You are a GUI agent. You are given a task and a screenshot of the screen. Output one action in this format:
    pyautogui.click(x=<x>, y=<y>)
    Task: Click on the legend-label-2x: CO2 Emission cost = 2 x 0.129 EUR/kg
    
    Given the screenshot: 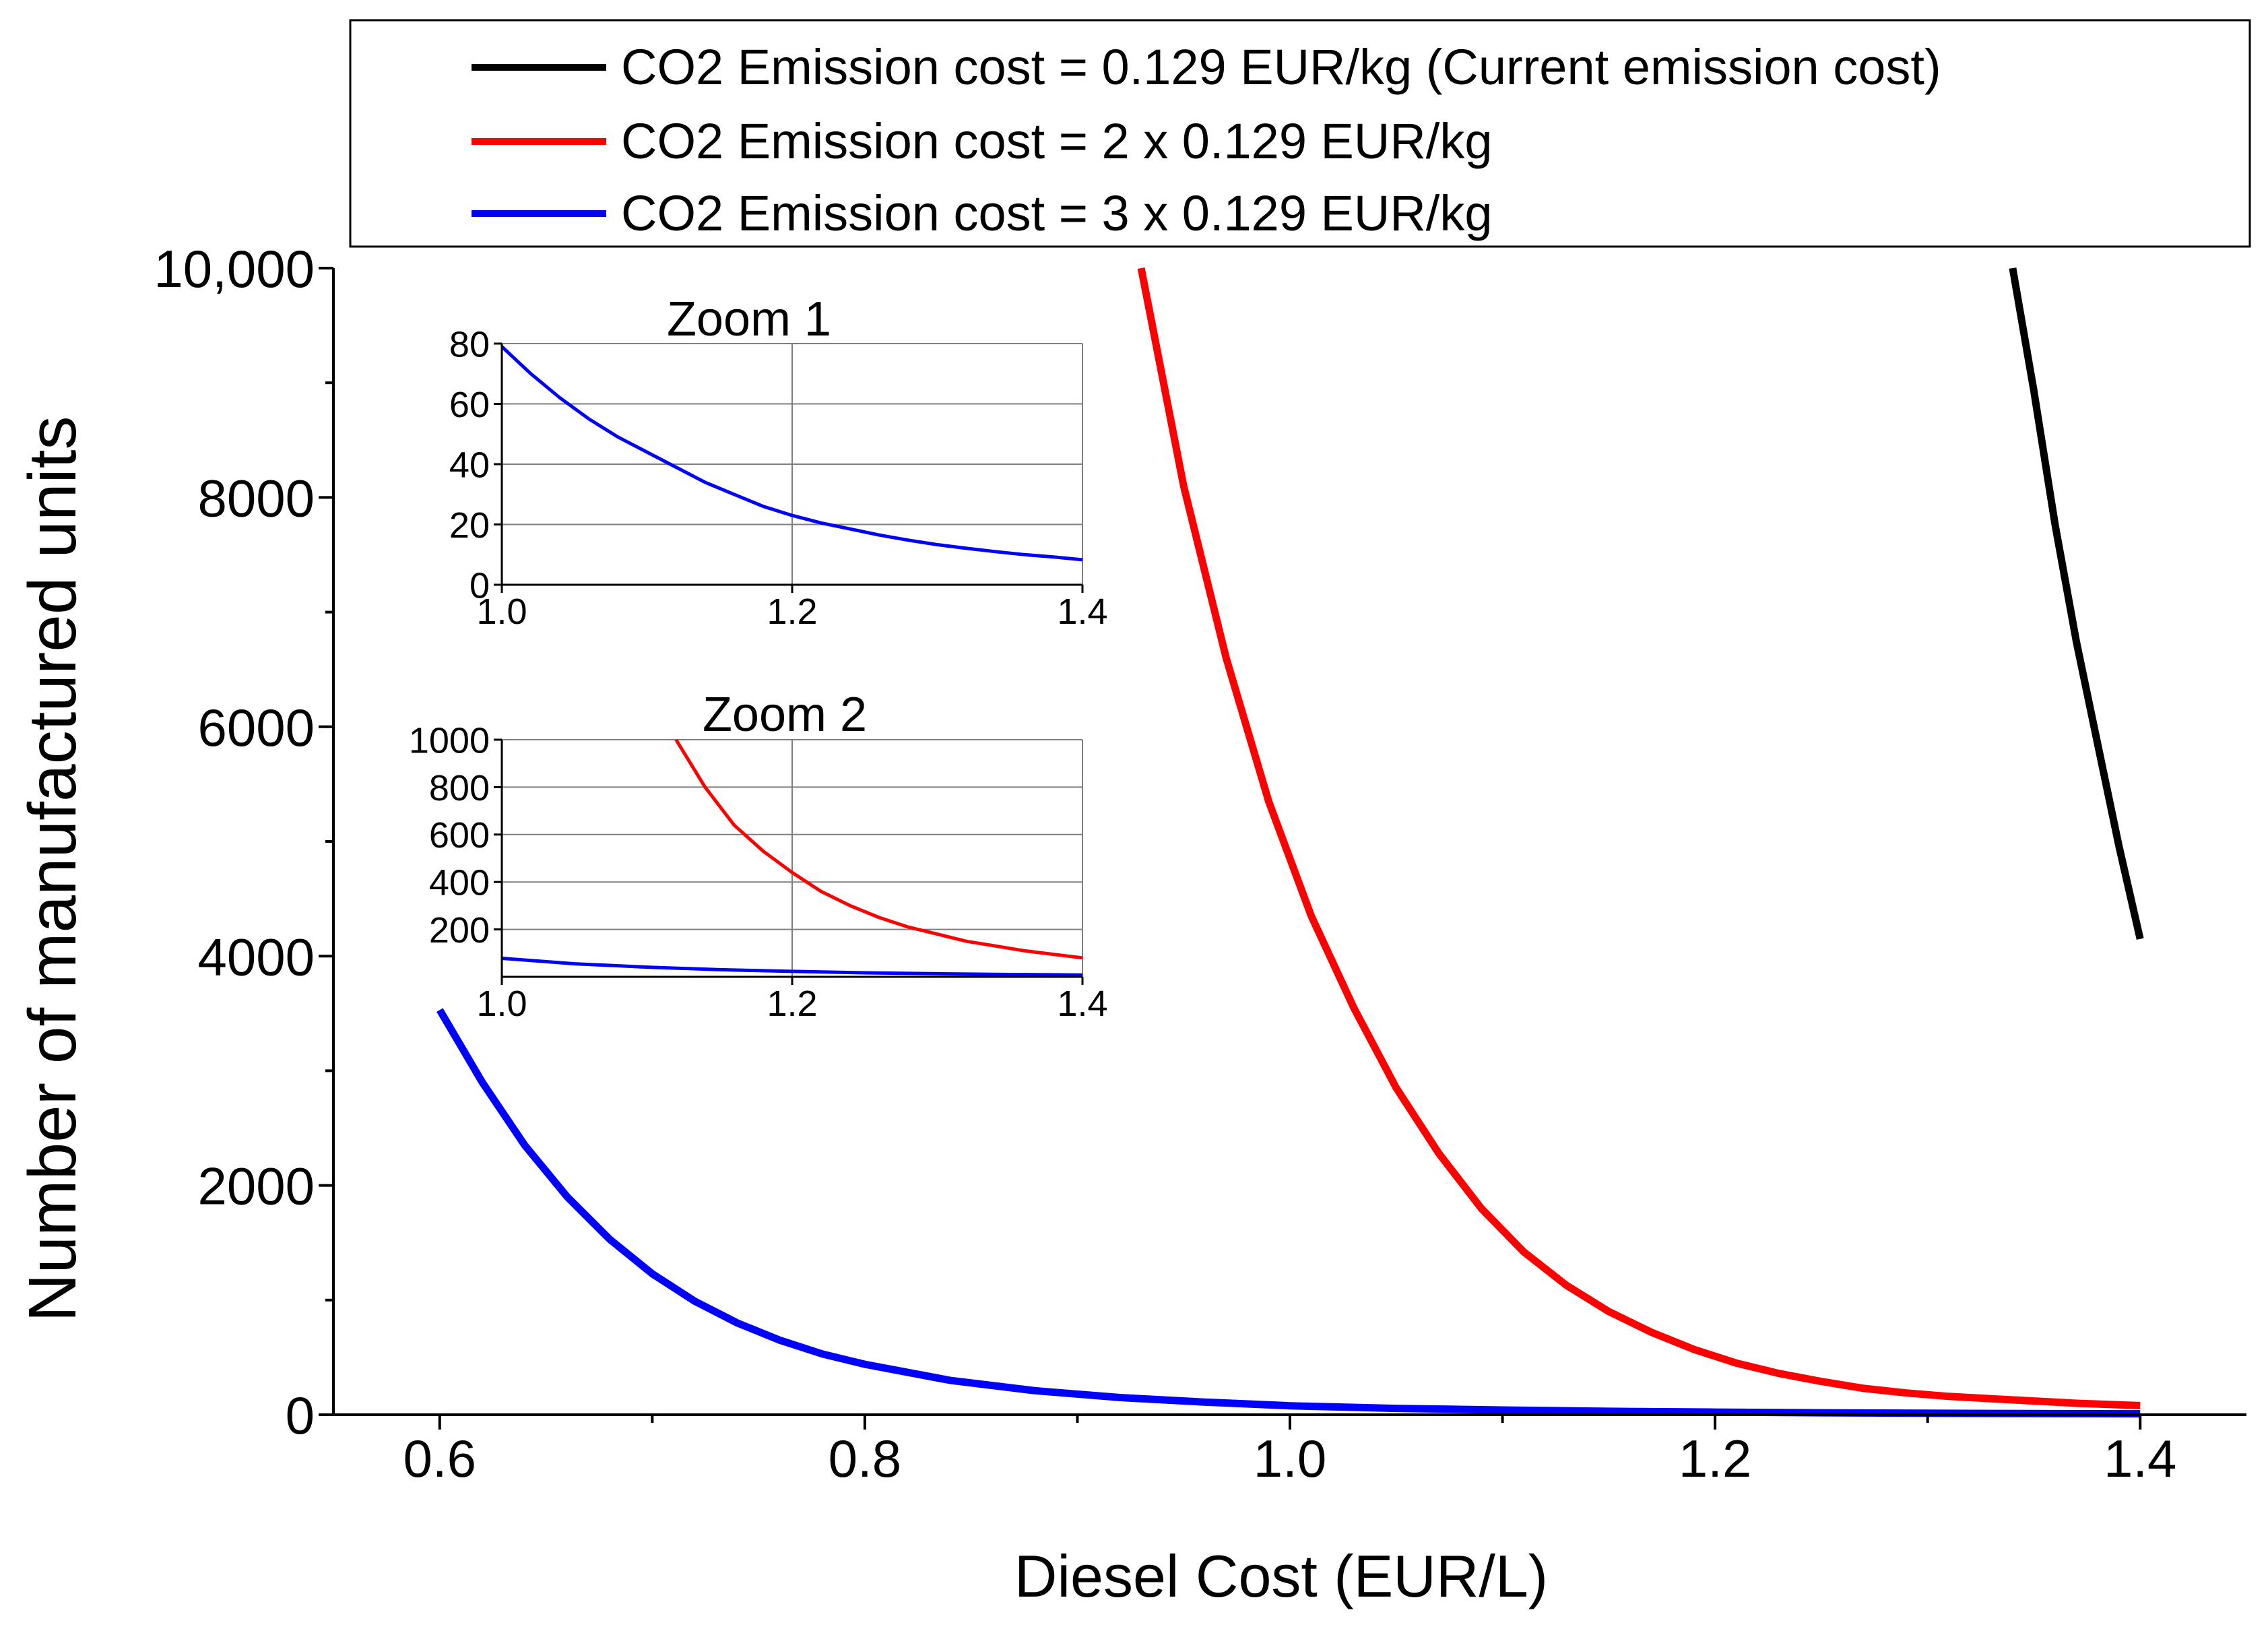 What is the action you would take?
    pyautogui.click(x=1056, y=141)
    